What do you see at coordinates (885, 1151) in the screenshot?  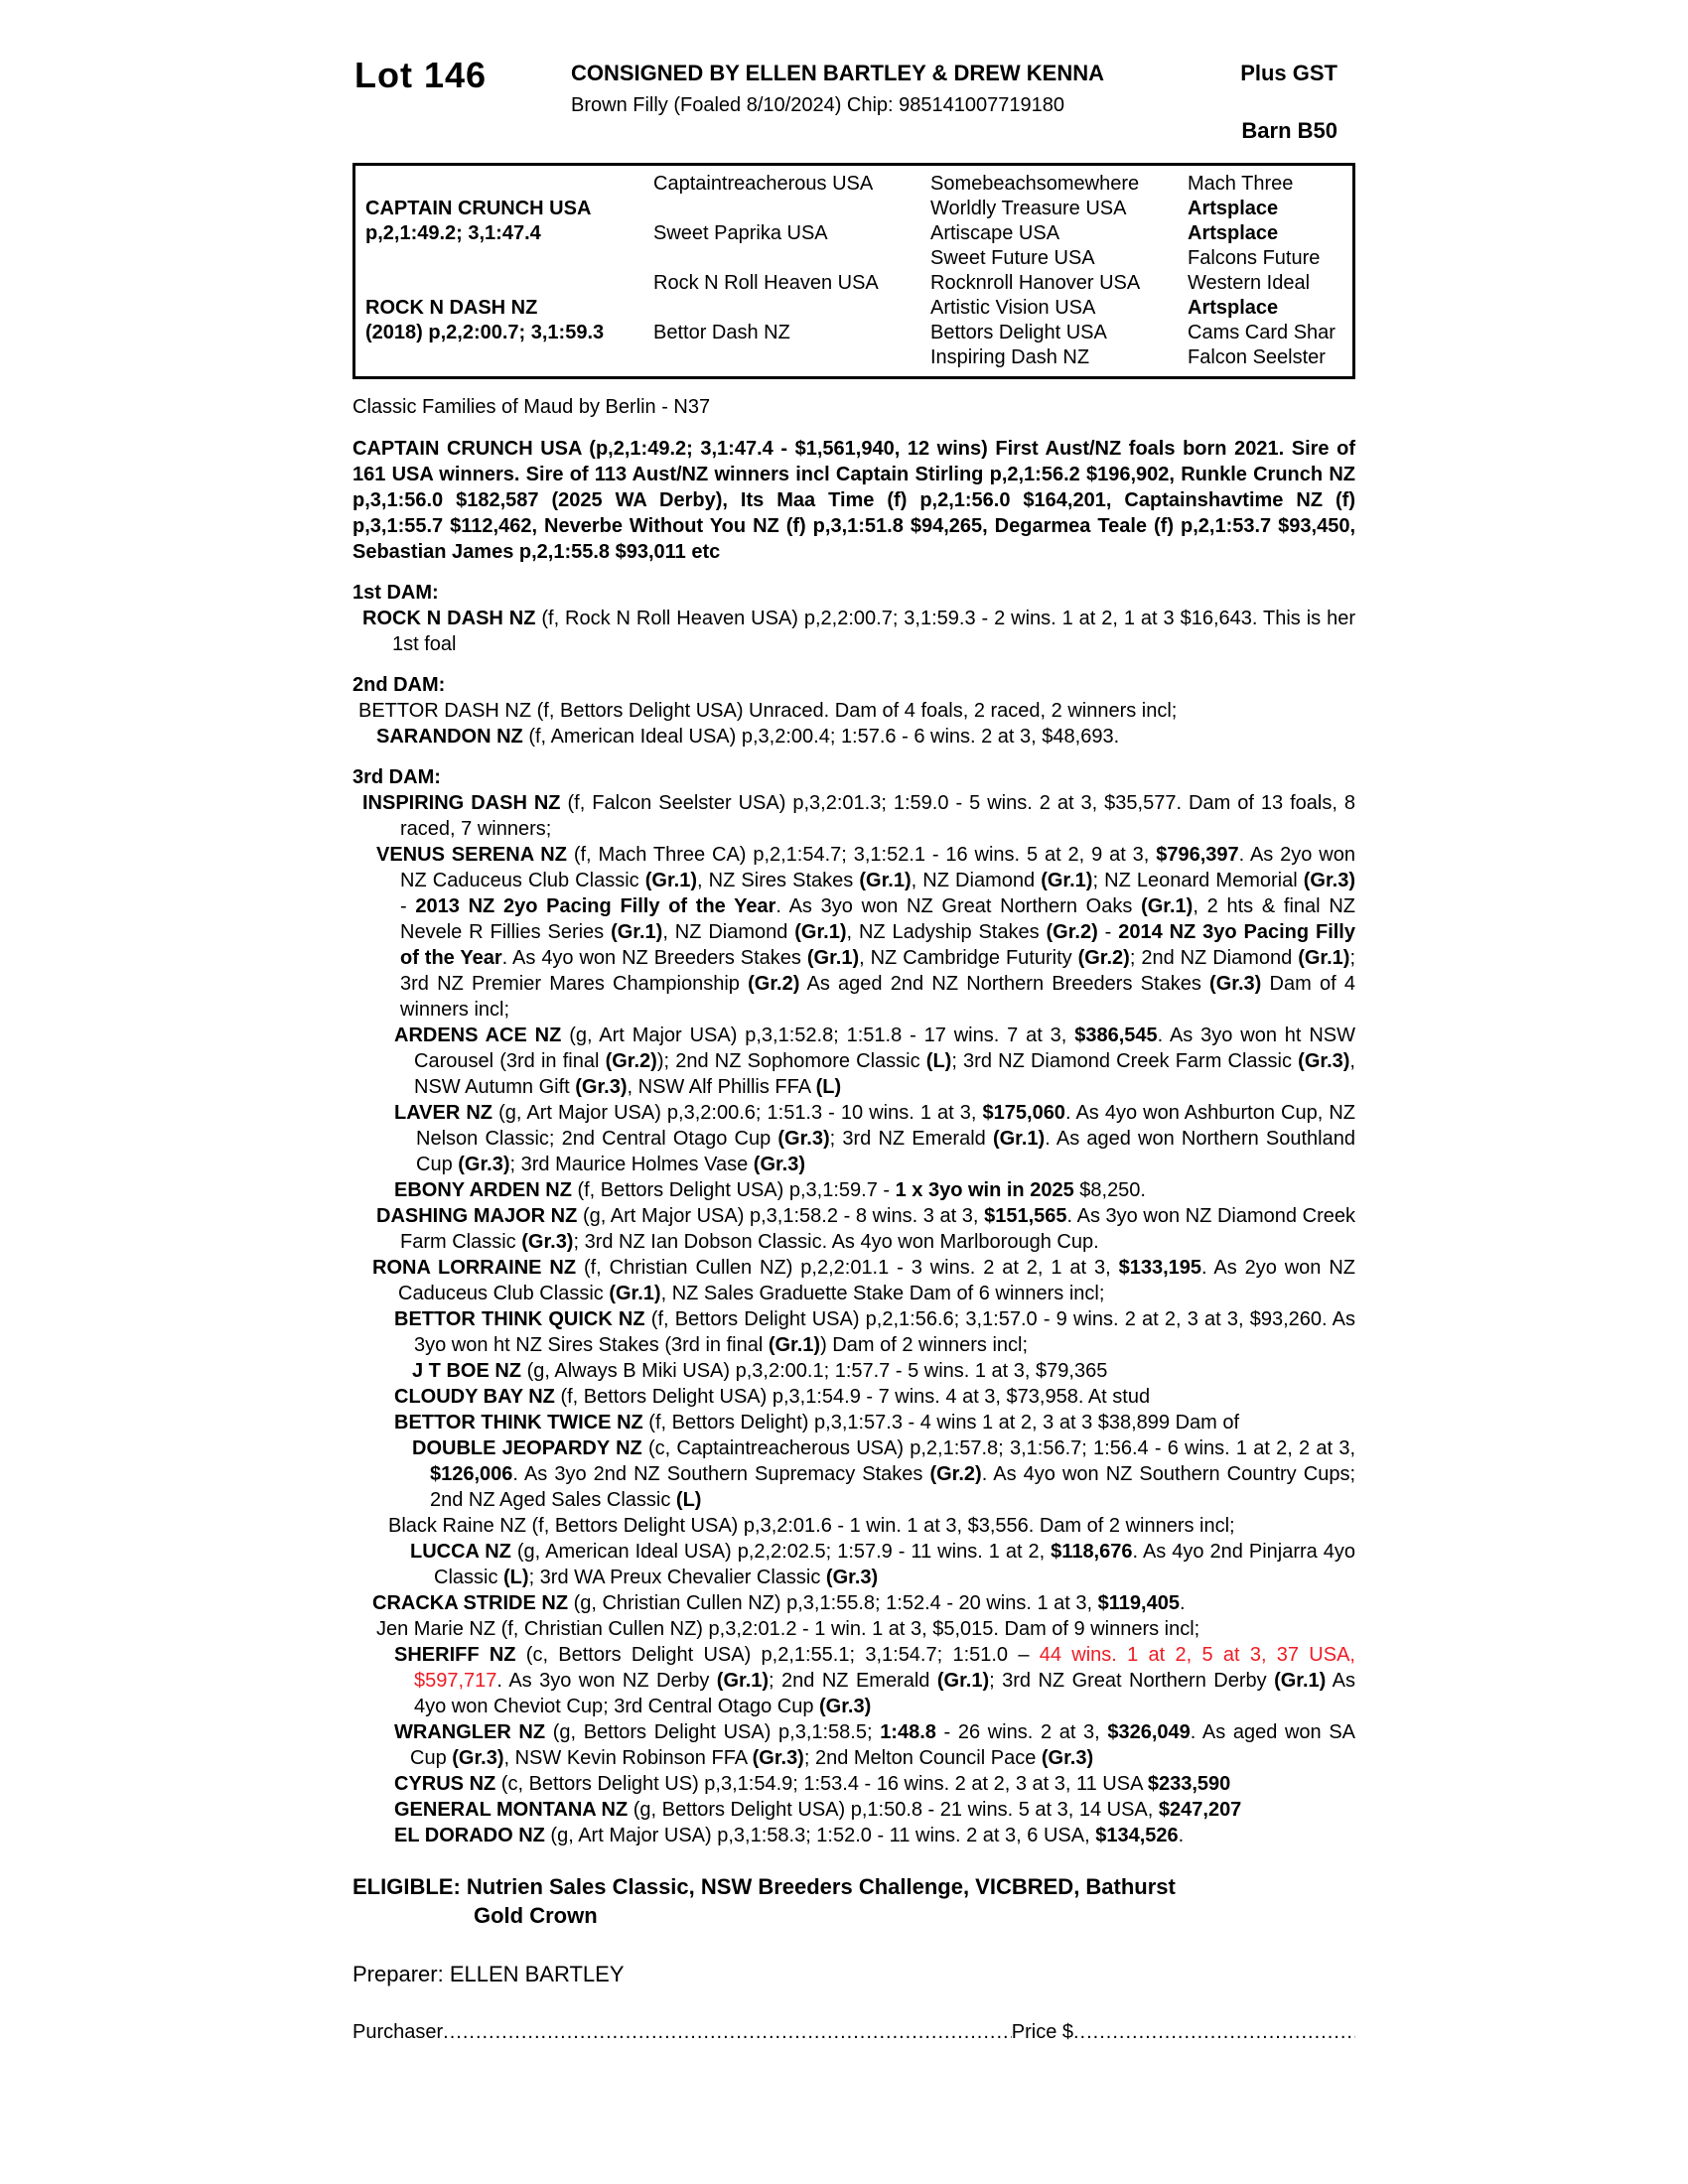 I see `text: . As aged won Northern Southland Cup` at bounding box center [885, 1151].